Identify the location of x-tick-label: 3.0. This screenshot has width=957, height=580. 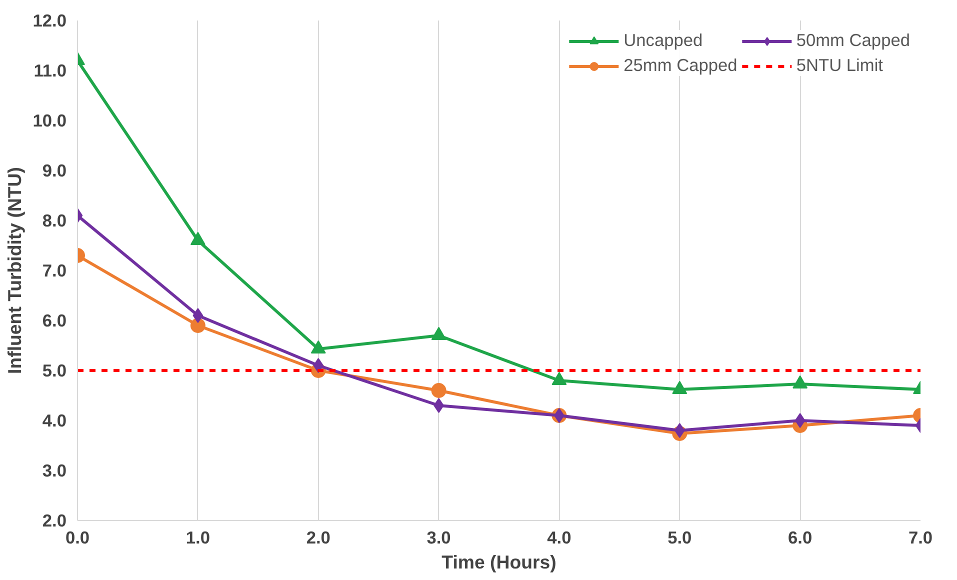
(438, 538).